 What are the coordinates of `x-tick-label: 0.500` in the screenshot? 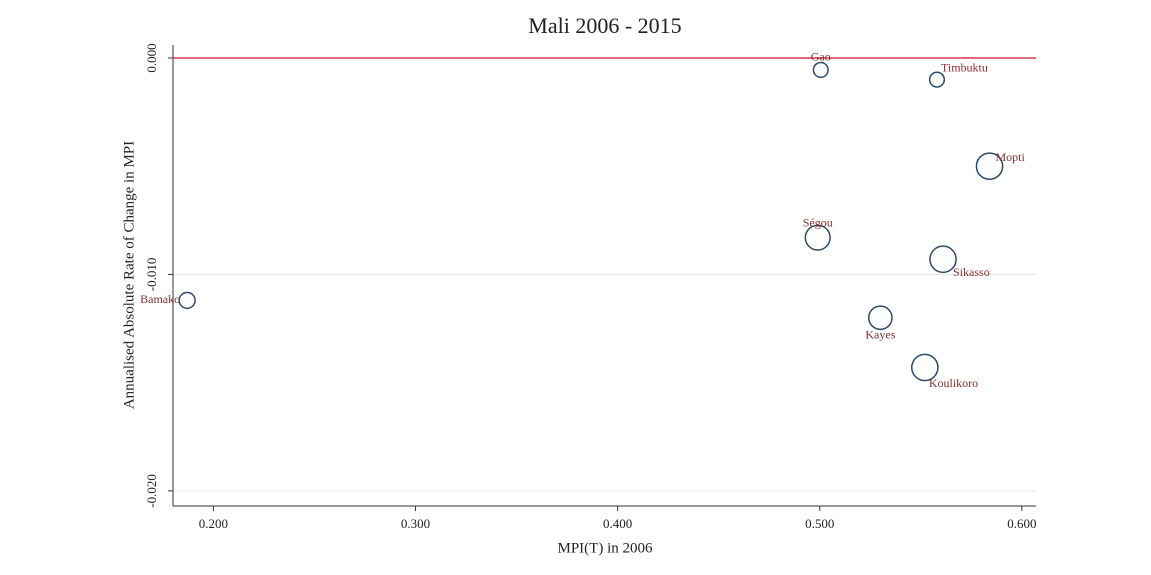 It's located at (819, 523).